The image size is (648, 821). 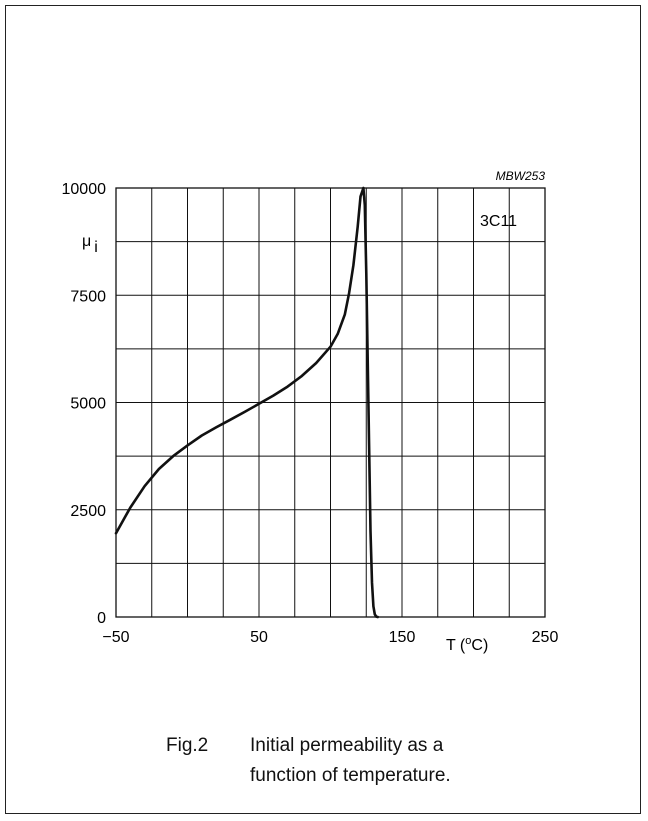 What do you see at coordinates (86, 241) in the screenshot?
I see `y-axis-label-main: μ` at bounding box center [86, 241].